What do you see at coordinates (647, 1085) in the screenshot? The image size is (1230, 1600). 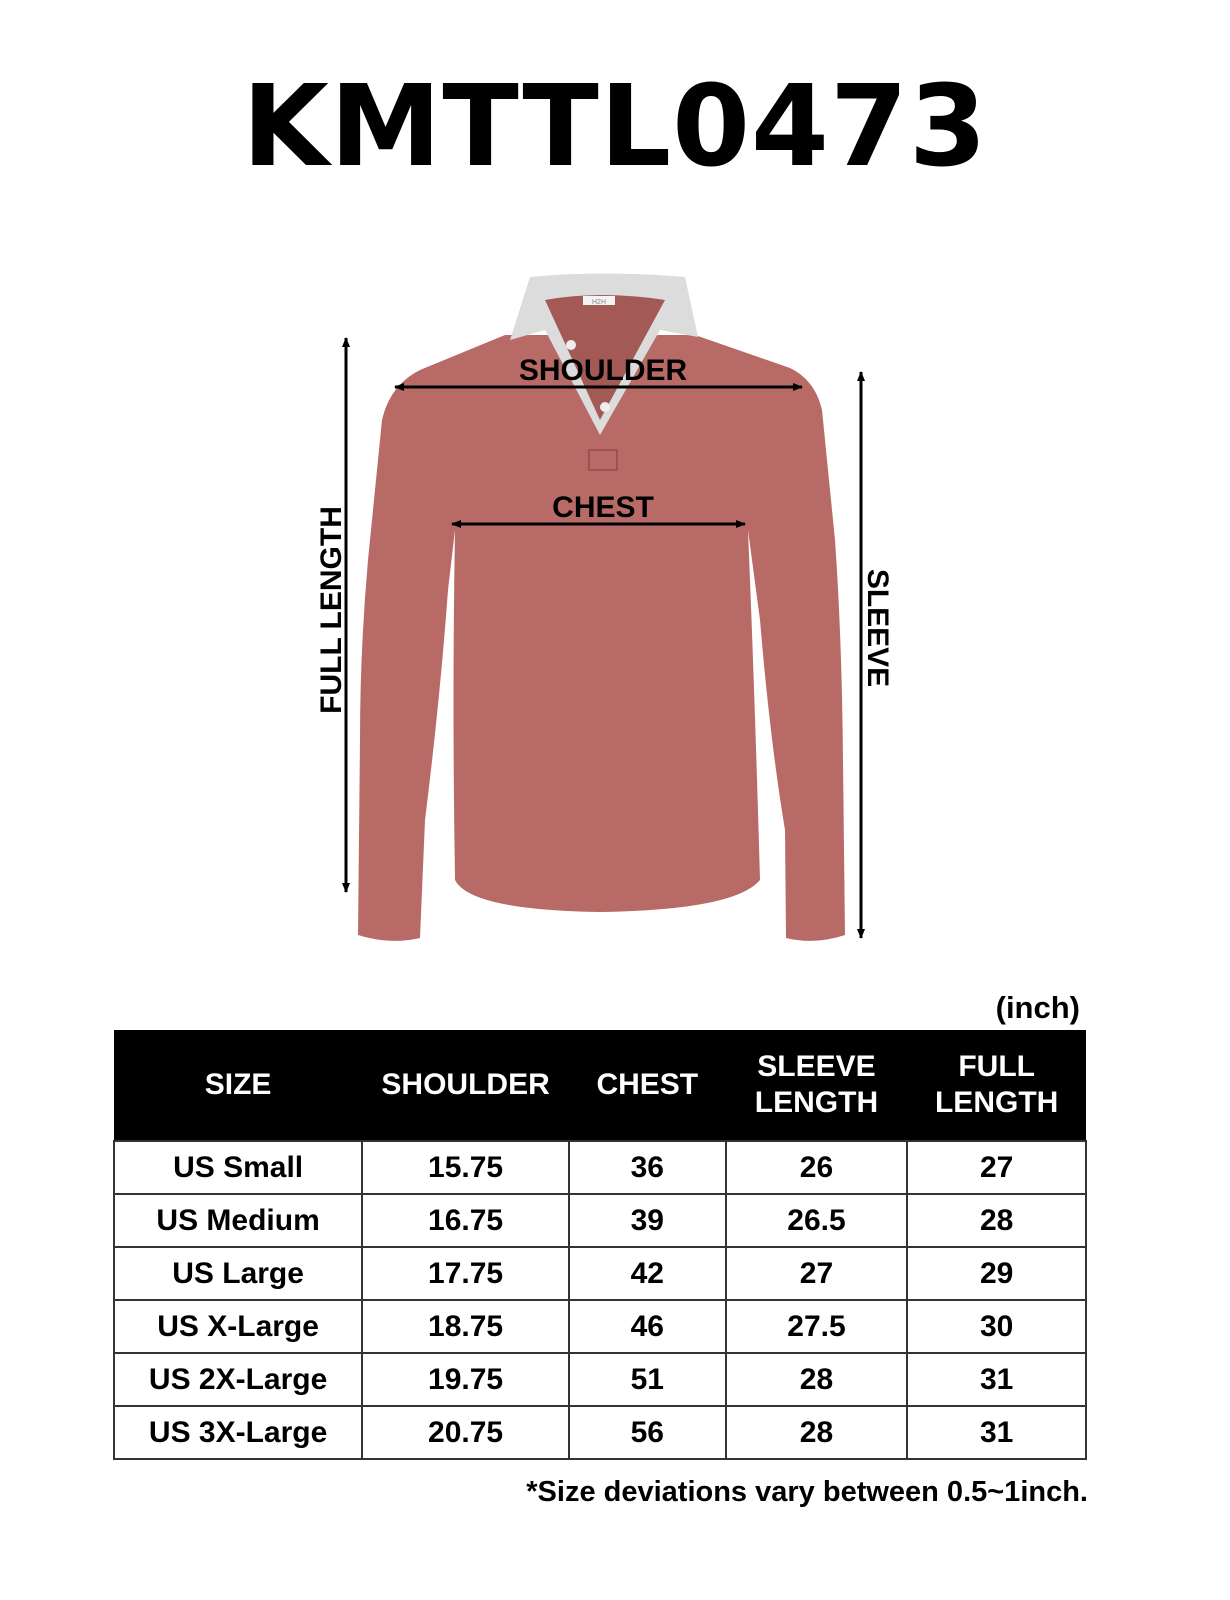 I see `header-chest: CHEST` at bounding box center [647, 1085].